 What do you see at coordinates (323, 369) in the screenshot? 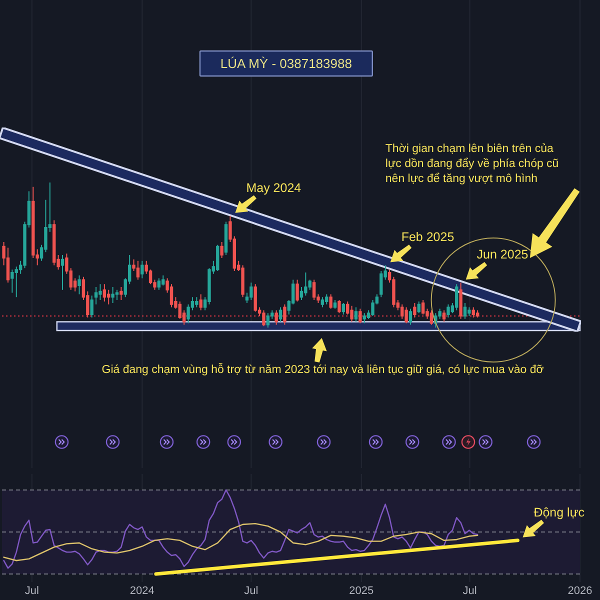
I see `text: Giá đang chạm vùng hỗ trợ từ năm 2023 tới nay và liên tục giữ giá, có lực mua vào đỡ` at bounding box center [323, 369].